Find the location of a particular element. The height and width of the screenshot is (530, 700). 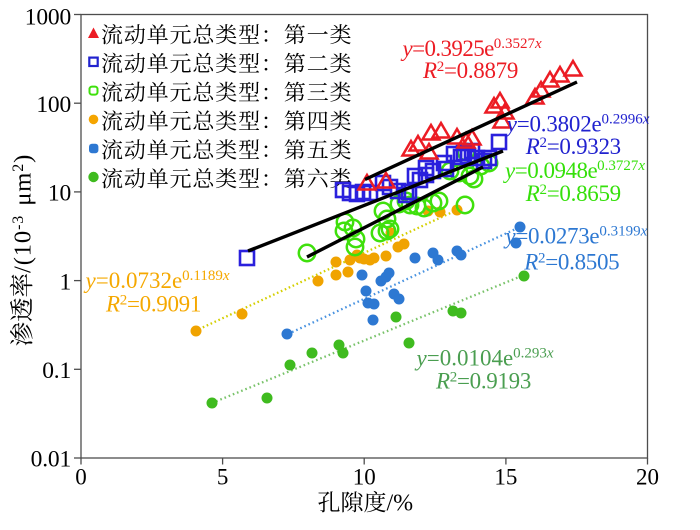

svg-text: 0.1 is located at coordinates (56, 371).